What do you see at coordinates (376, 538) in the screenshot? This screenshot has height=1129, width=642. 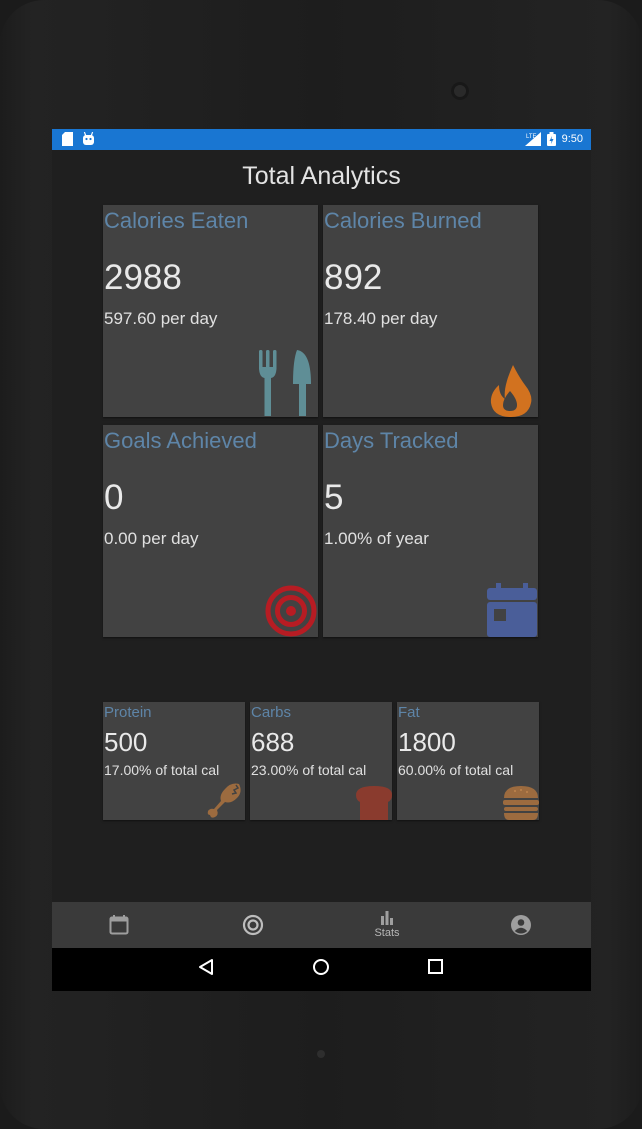 I see `card-subtitle: 1.00% of year` at bounding box center [376, 538].